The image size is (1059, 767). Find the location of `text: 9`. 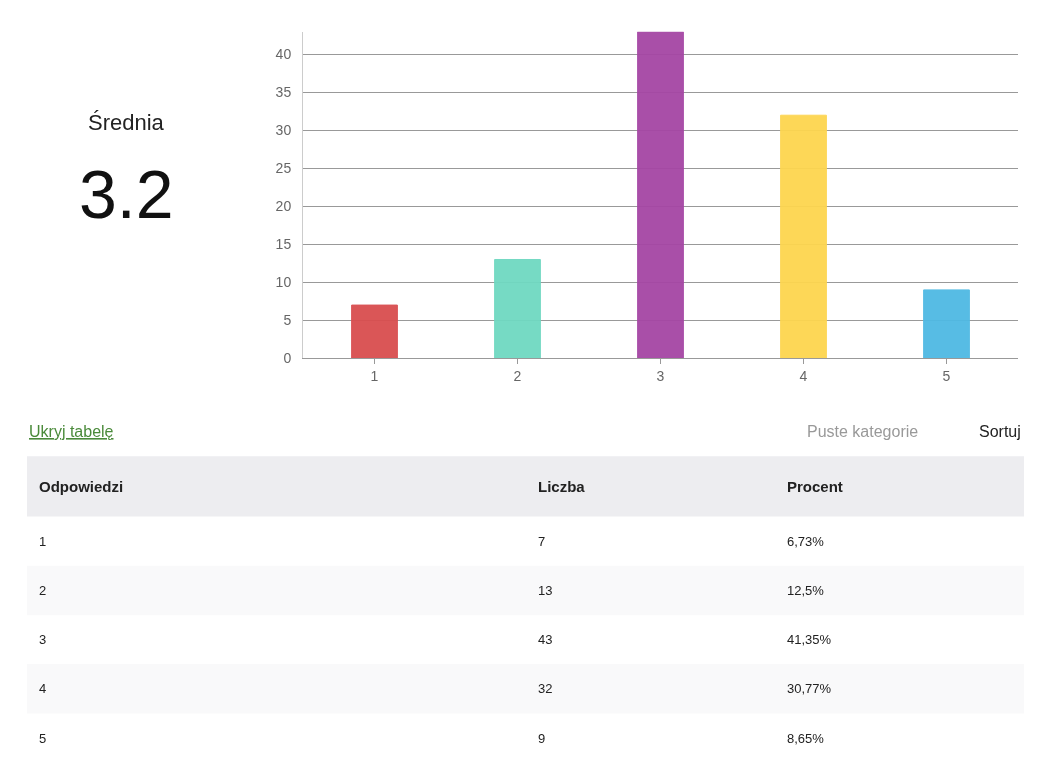

text: 9 is located at coordinates (542, 738).